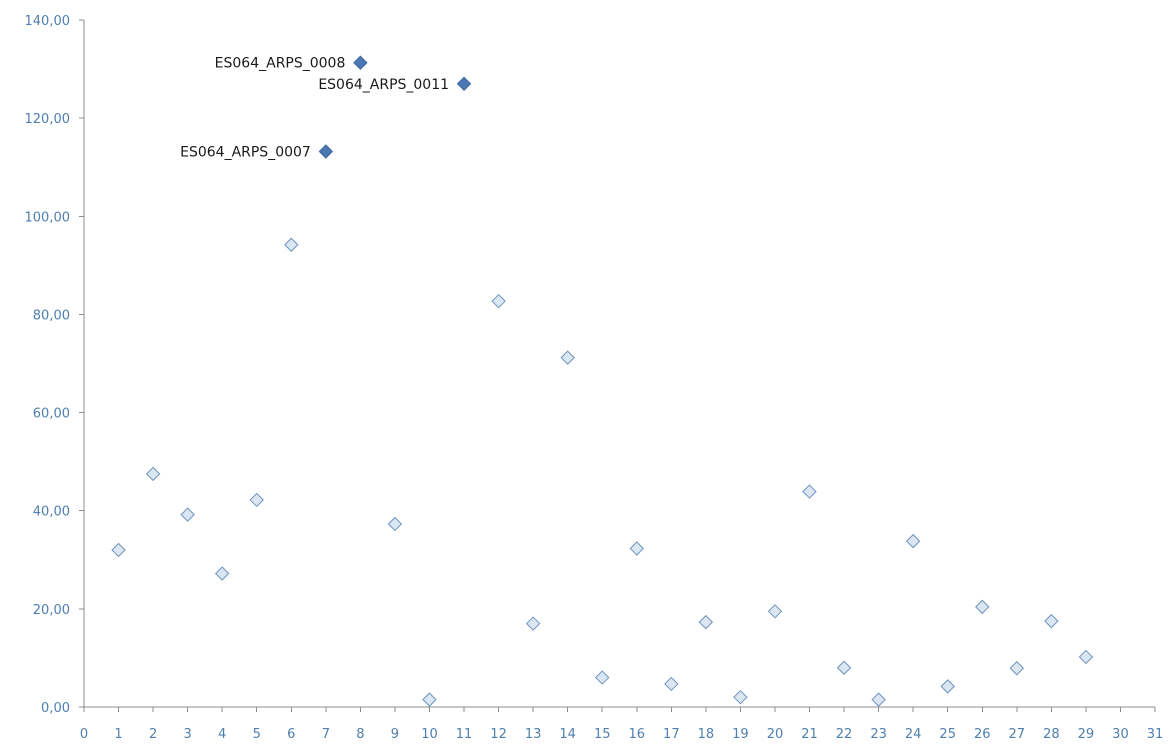 The image size is (1171, 747). I want to click on x-tick-label: 3, so click(188, 734).